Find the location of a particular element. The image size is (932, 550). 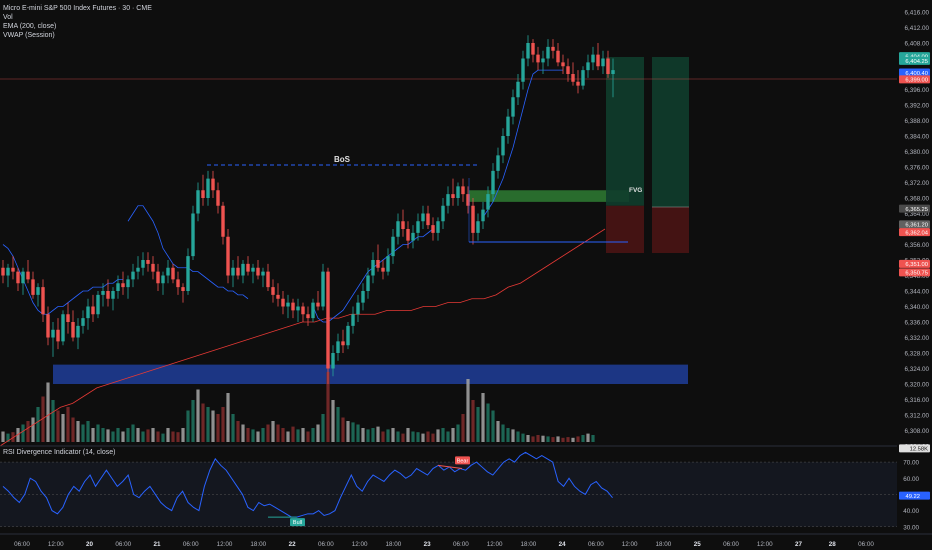

price-badge-label: 6,400.40 is located at coordinates (916, 74).